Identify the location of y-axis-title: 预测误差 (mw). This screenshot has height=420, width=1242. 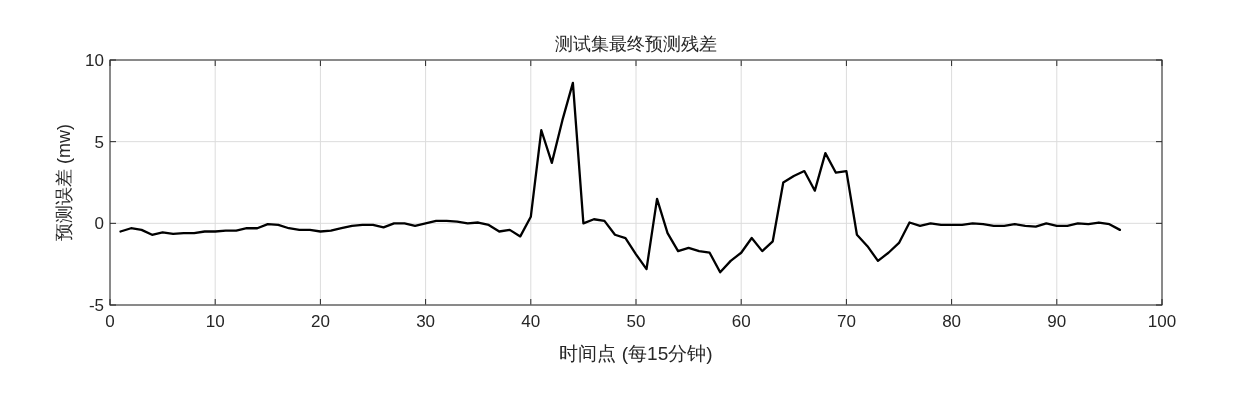
(64, 182).